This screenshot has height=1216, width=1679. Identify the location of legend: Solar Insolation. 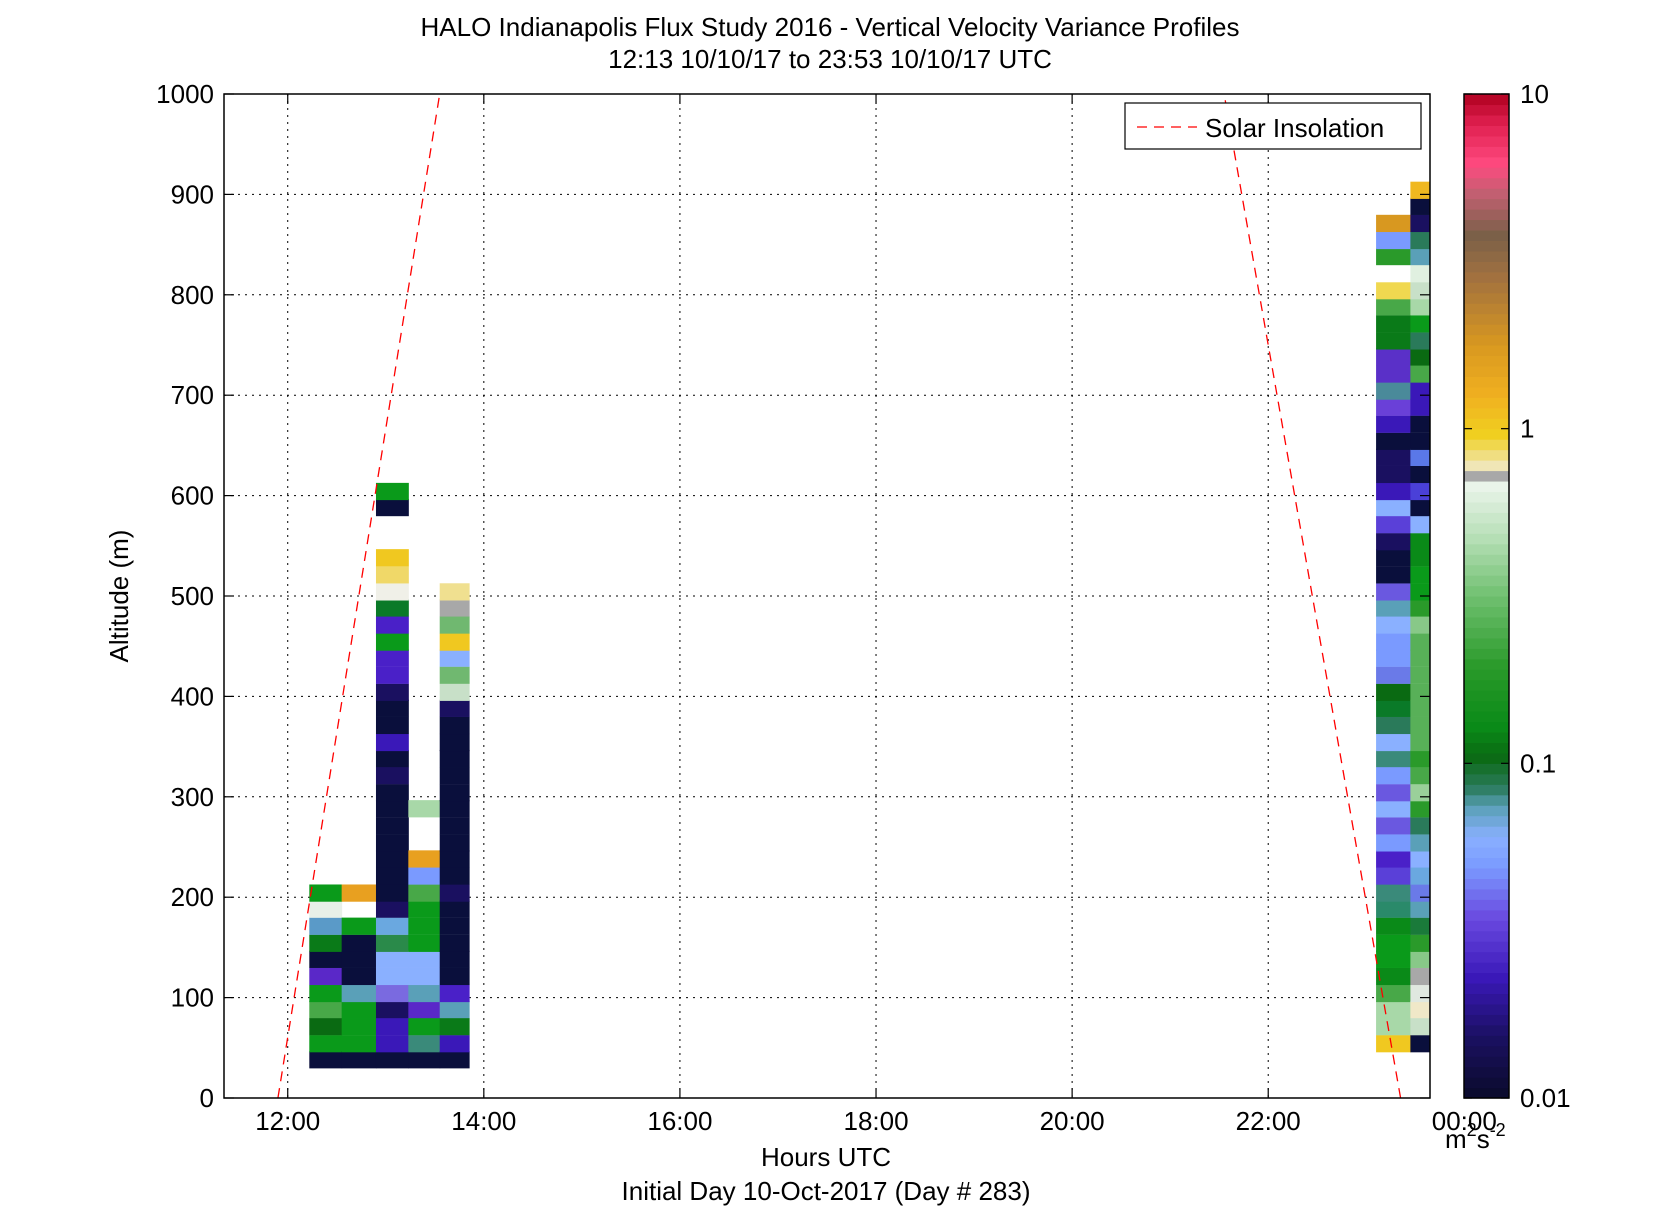
(1273, 126).